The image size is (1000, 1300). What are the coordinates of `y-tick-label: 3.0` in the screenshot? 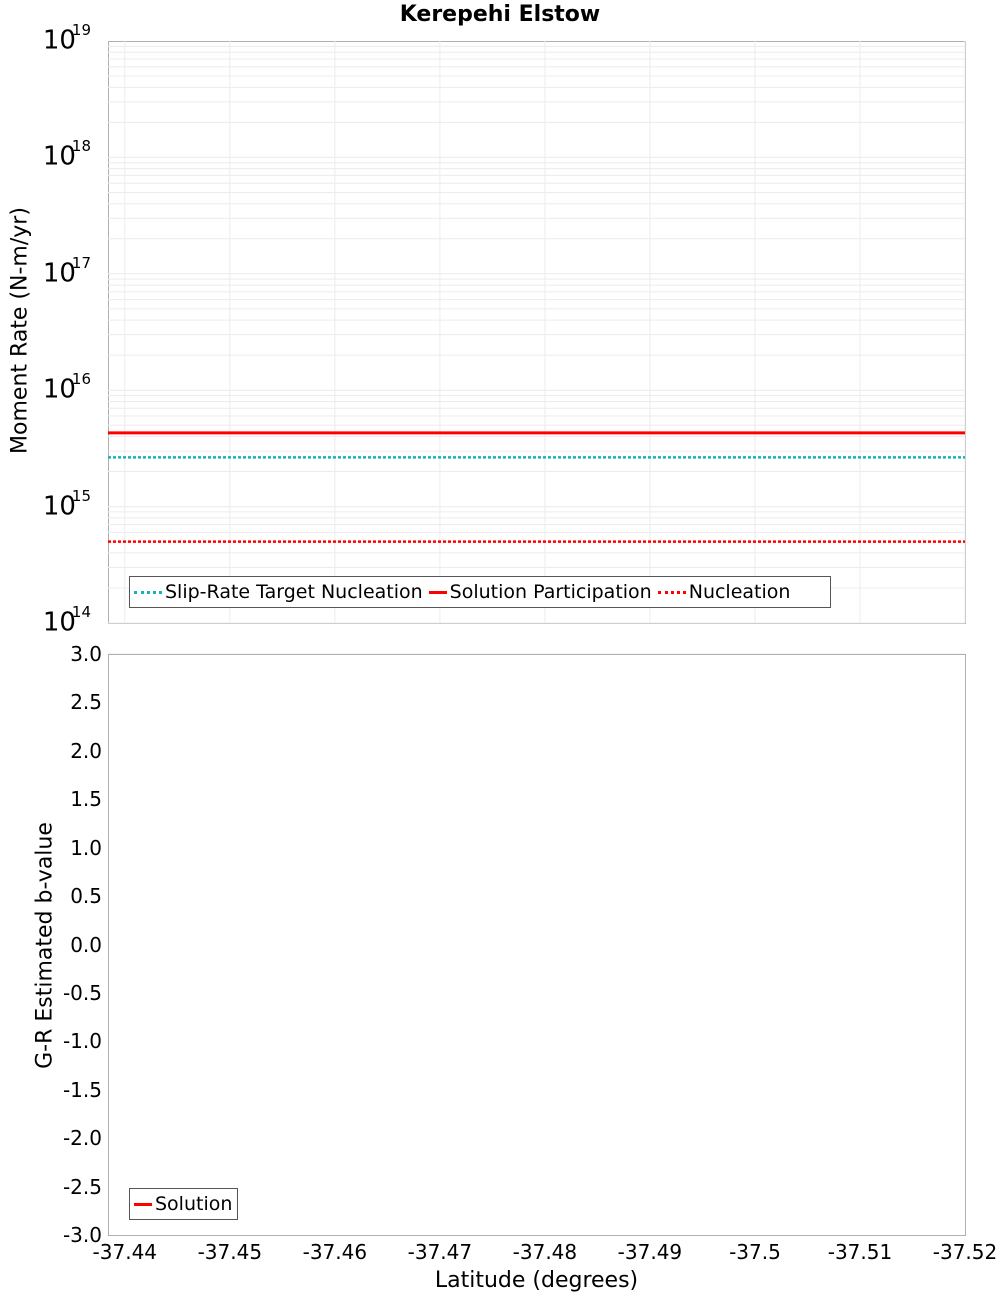 It's located at (86, 654).